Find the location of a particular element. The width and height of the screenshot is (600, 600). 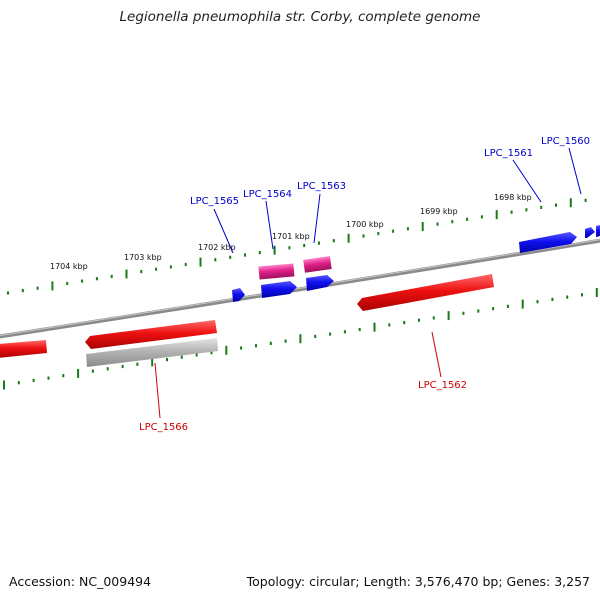

tick-label: 1702 kbp is located at coordinates (217, 247).